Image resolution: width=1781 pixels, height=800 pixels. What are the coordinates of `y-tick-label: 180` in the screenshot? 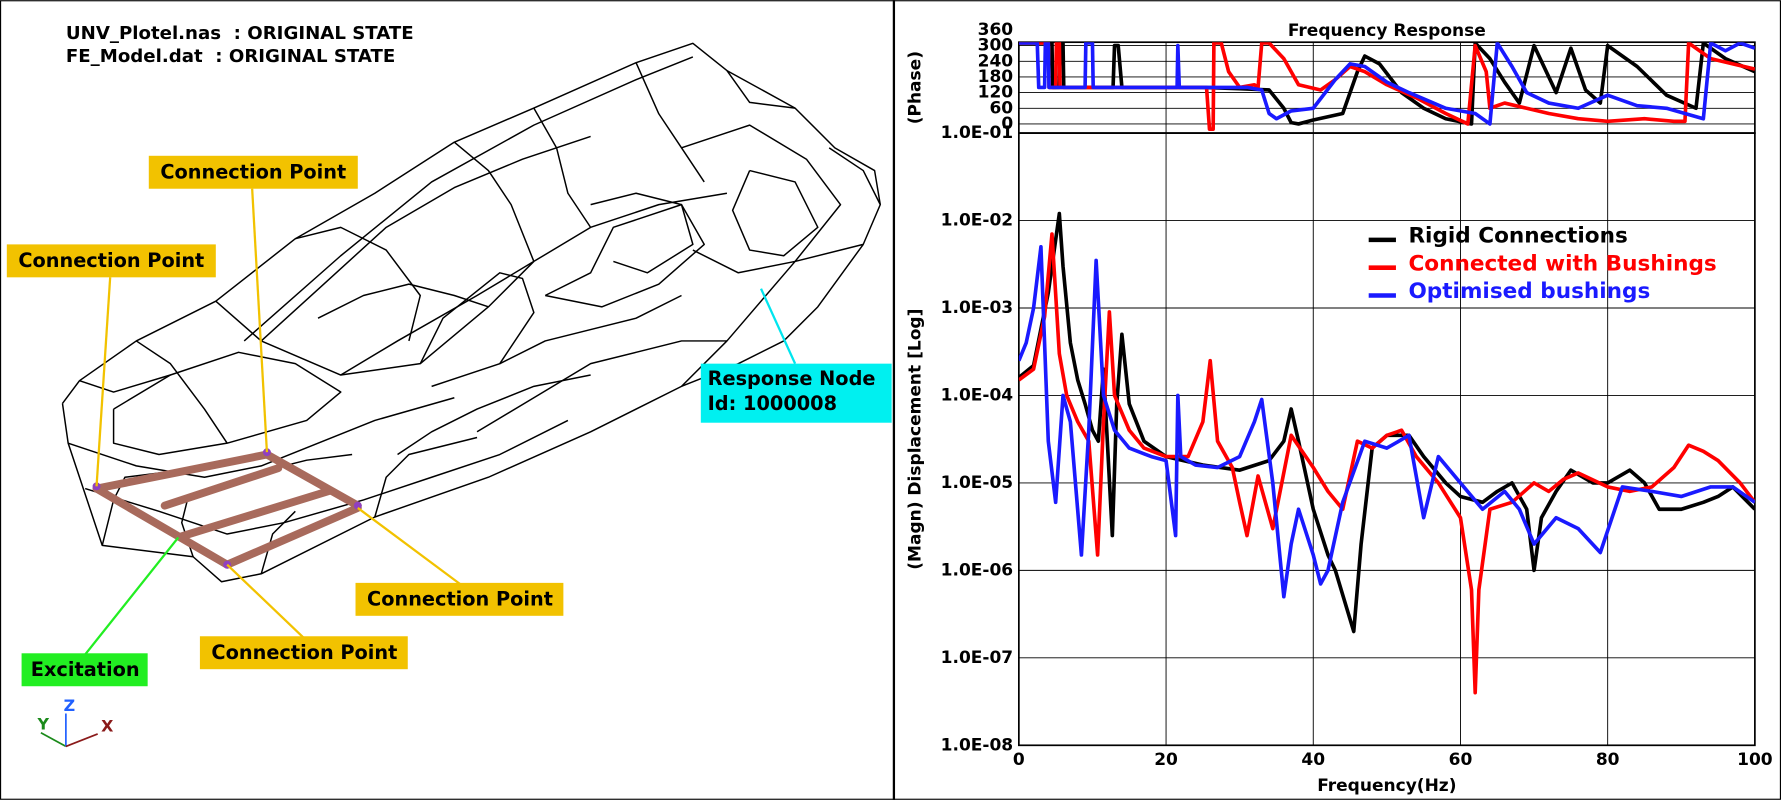 It's located at (996, 77).